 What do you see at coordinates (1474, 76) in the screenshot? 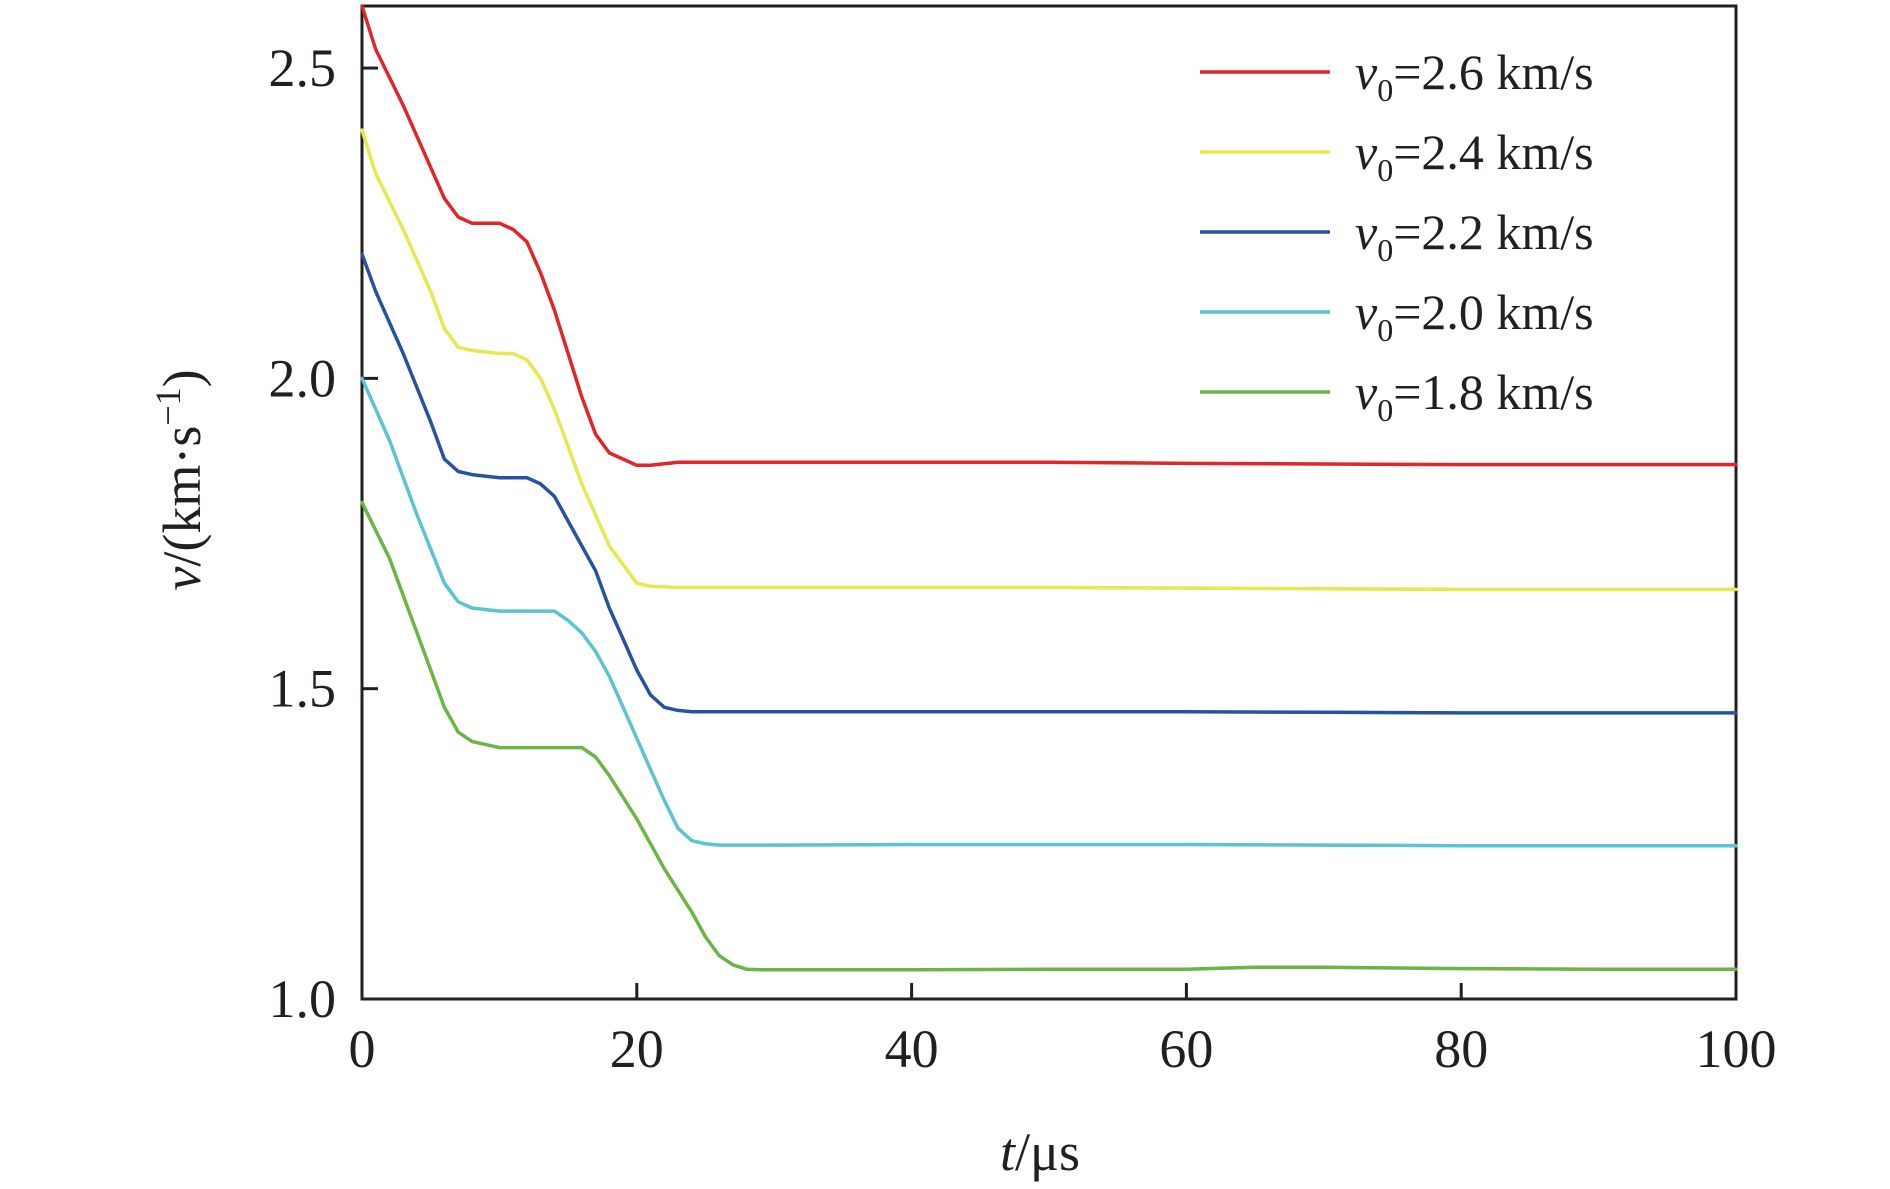
I see `legend-label: v0=2.6 km/s` at bounding box center [1474, 76].